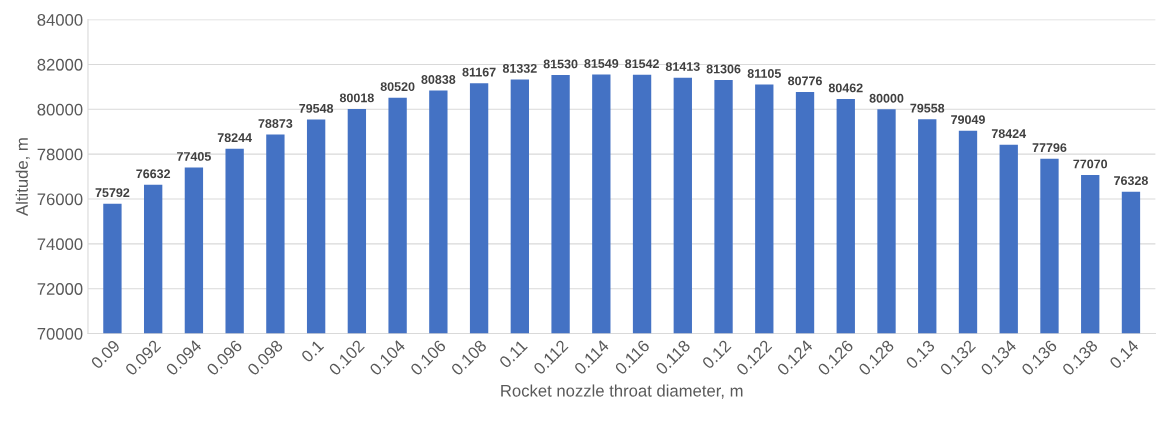 This screenshot has width=1173, height=436. Describe the element at coordinates (60, 20) in the screenshot. I see `y-tick-label: 84000` at that location.